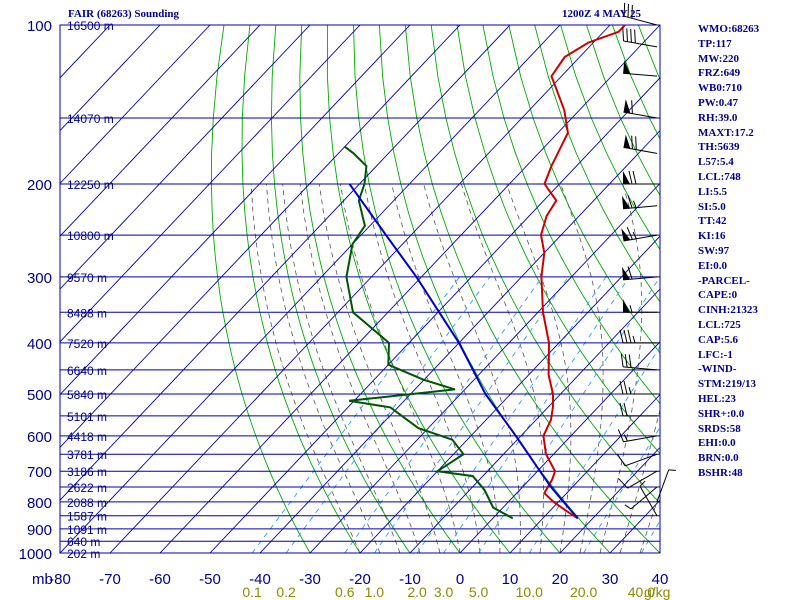 The width and height of the screenshot is (800, 600). Describe the element at coordinates (87, 417) in the screenshot. I see `height-label: 5101 m` at that location.